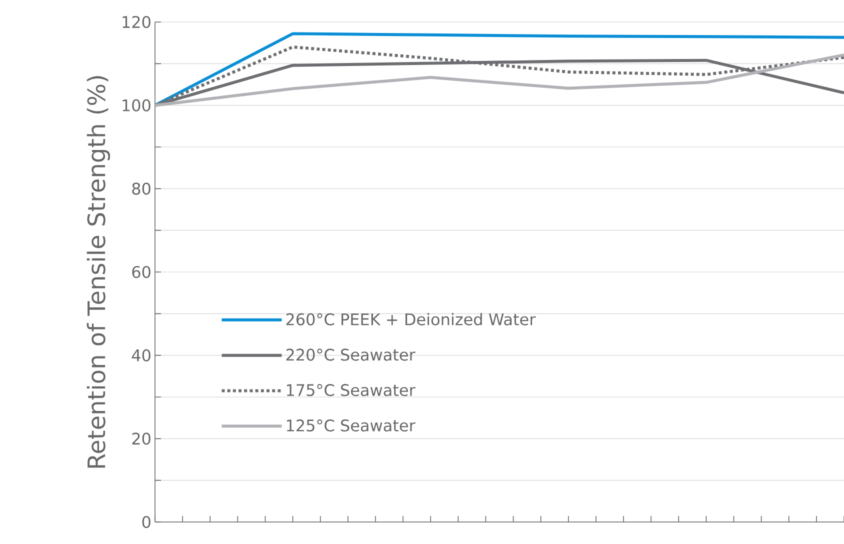  What do you see at coordinates (141, 272) in the screenshot?
I see `y-tick-label: 60` at bounding box center [141, 272].